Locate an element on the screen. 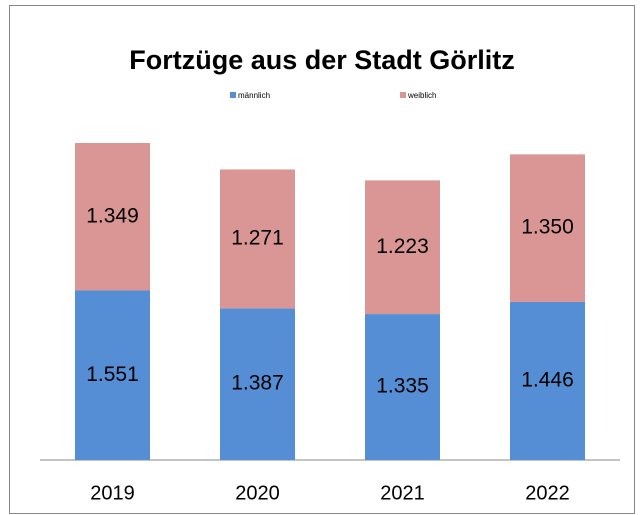  value-label: 1.349 is located at coordinates (112, 215).